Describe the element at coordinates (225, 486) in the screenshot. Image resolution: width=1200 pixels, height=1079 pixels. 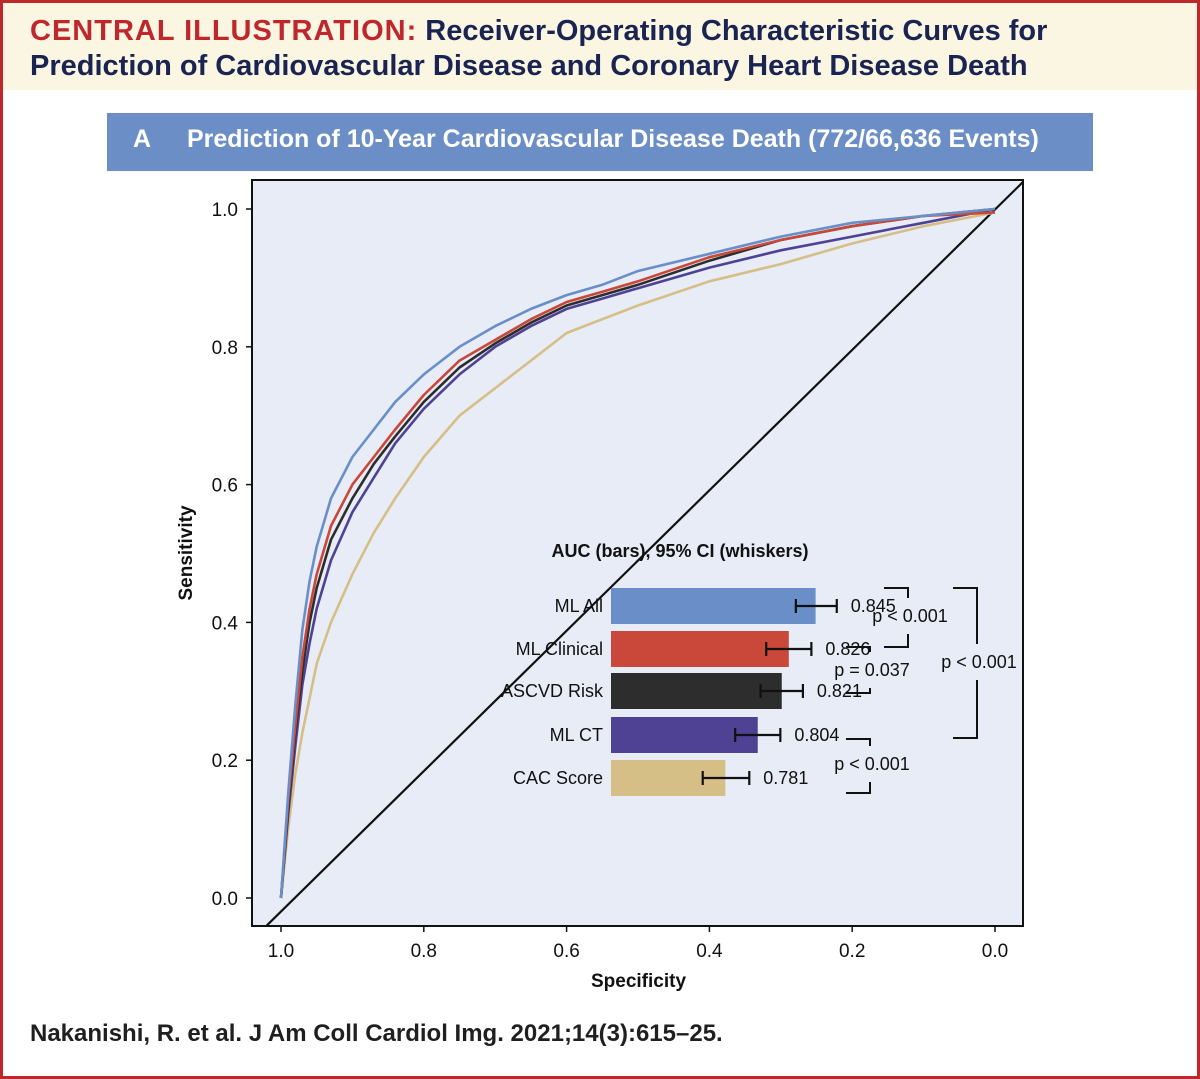
I see `y-tick-label: 0.6` at that location.